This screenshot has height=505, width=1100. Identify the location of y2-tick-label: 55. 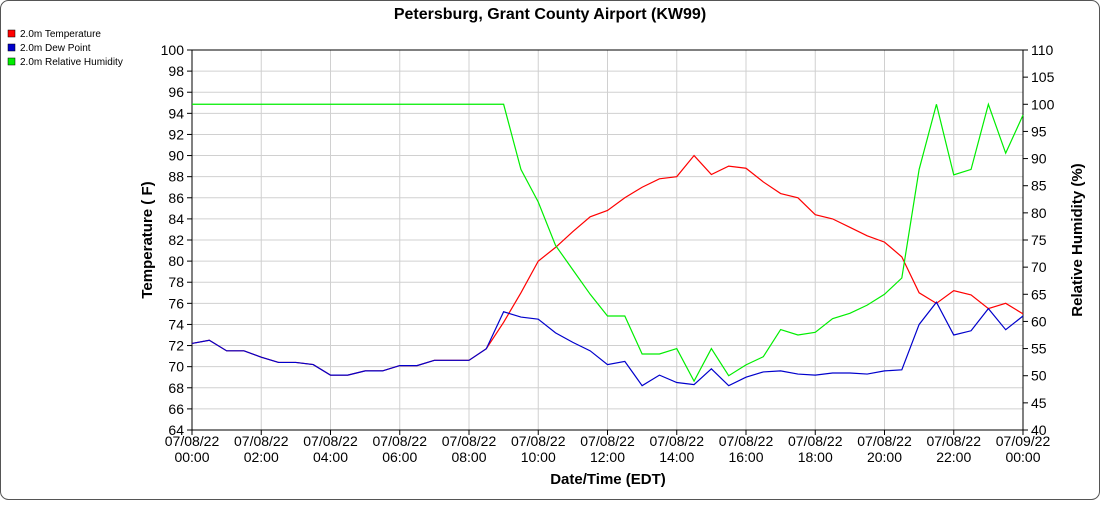
(1039, 349).